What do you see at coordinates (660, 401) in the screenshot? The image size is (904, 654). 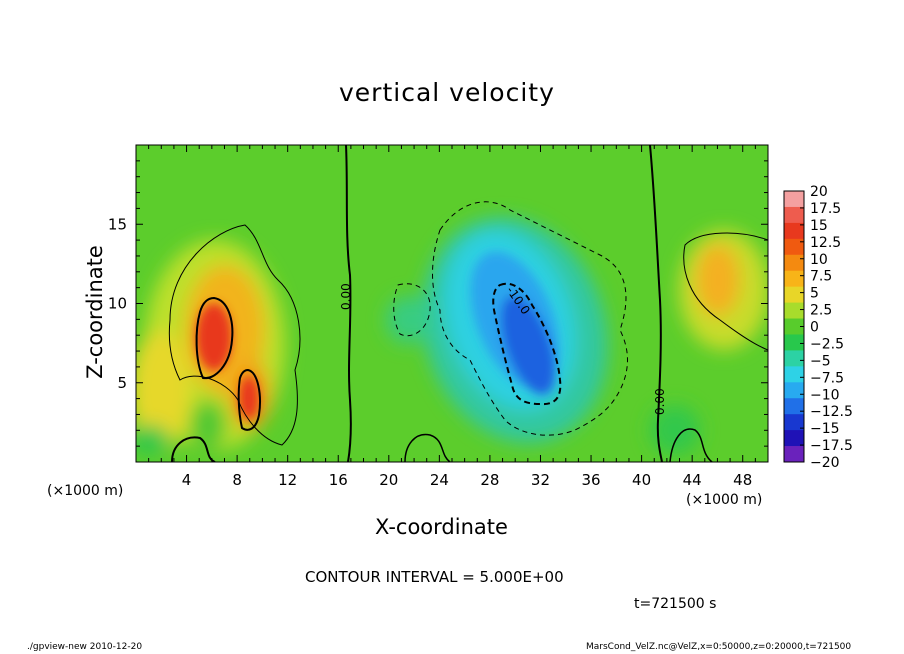 I see `contour-label-zero-right: 0.00` at bounding box center [660, 401].